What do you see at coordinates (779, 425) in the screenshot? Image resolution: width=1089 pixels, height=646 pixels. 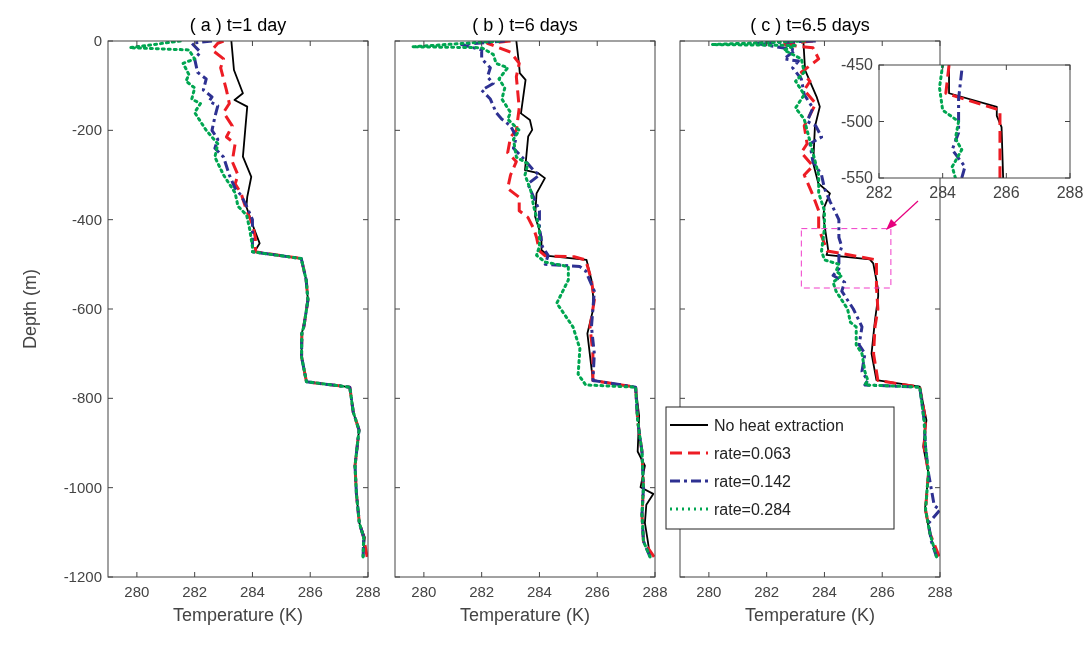 I see `legend-label: No heat extraction` at bounding box center [779, 425].